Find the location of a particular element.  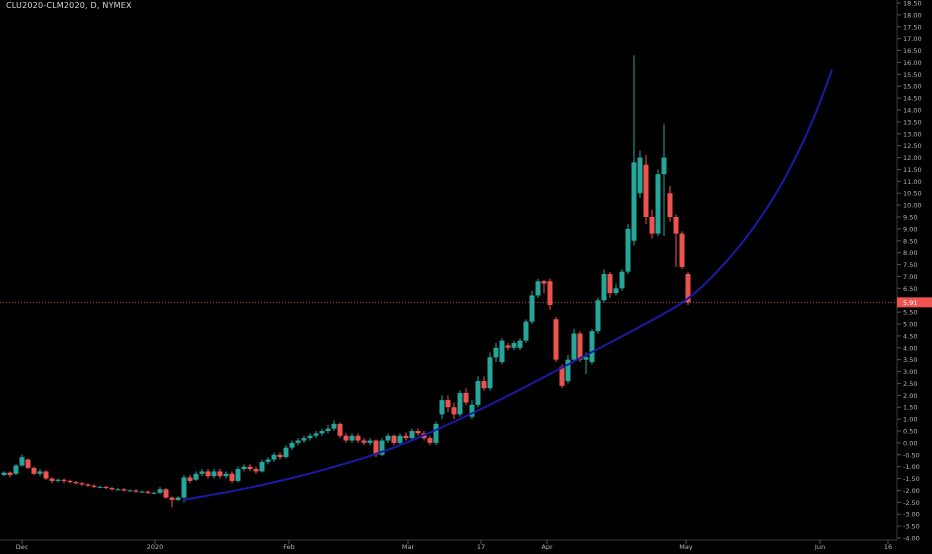

last-price-badge is located at coordinates (914, 302).